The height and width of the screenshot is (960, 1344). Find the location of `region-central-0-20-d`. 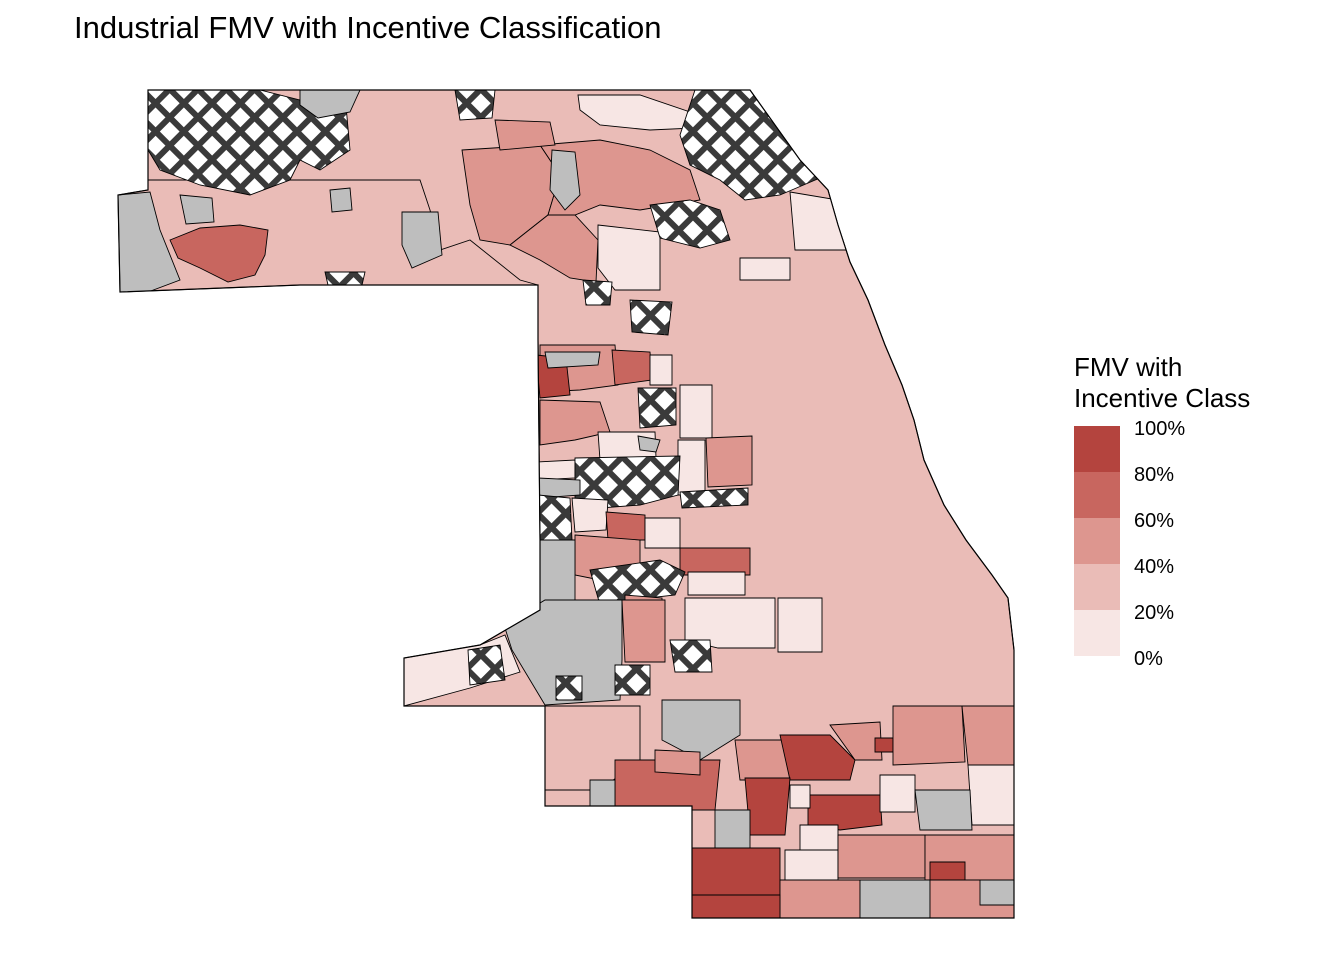

region-central-0-20-d is located at coordinates (691, 467).